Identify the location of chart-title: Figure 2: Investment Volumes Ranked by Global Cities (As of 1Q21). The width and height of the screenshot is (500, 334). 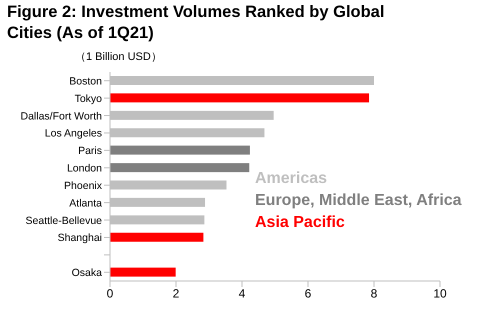
(196, 23).